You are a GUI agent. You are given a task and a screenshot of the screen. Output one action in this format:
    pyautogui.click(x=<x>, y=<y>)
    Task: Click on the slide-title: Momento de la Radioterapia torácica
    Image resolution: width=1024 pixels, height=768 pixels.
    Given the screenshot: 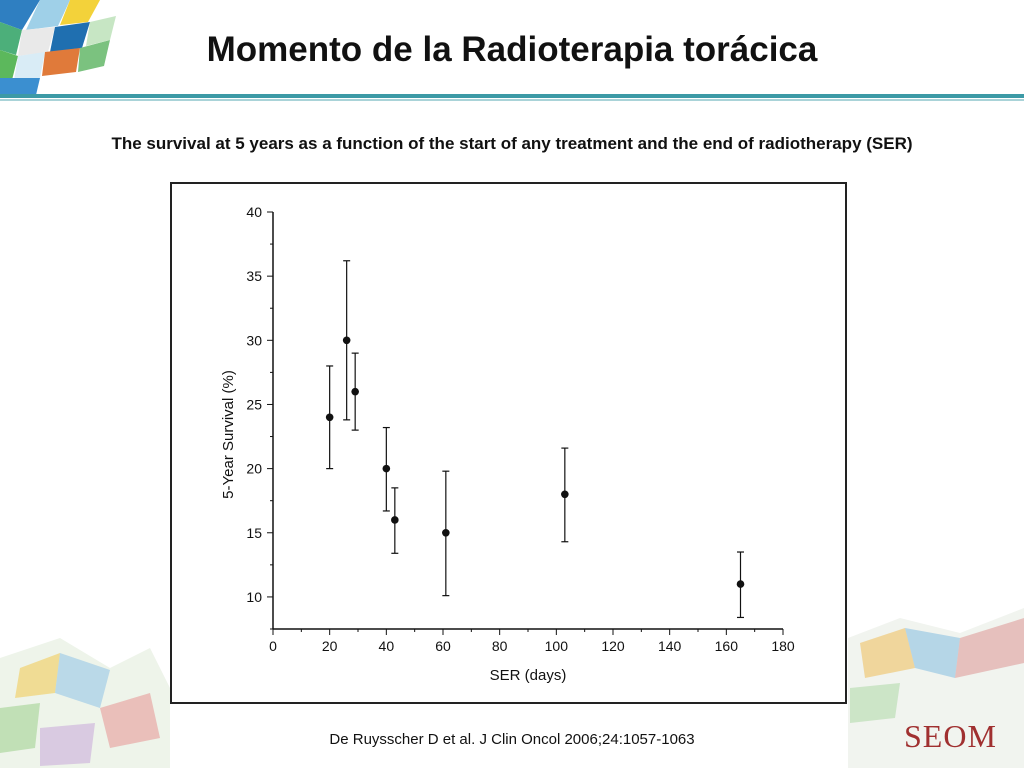 What is the action you would take?
    pyautogui.click(x=512, y=49)
    